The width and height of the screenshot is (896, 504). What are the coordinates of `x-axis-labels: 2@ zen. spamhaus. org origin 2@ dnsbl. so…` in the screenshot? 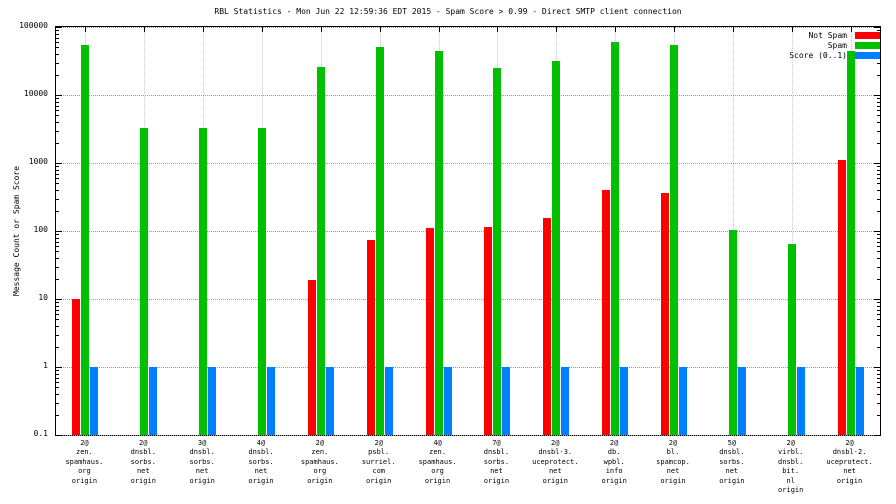 It's located at (467, 470).